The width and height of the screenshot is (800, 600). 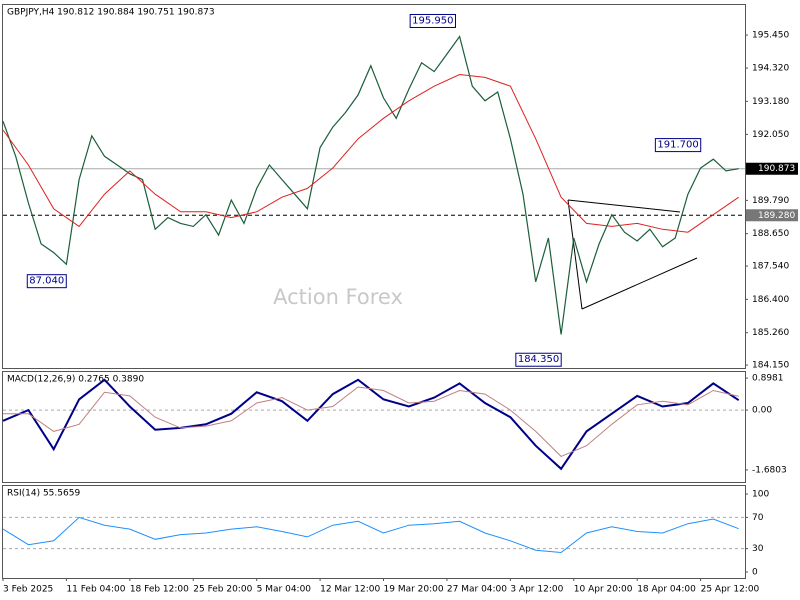 I want to click on y-tick-label: 30, so click(x=758, y=549).